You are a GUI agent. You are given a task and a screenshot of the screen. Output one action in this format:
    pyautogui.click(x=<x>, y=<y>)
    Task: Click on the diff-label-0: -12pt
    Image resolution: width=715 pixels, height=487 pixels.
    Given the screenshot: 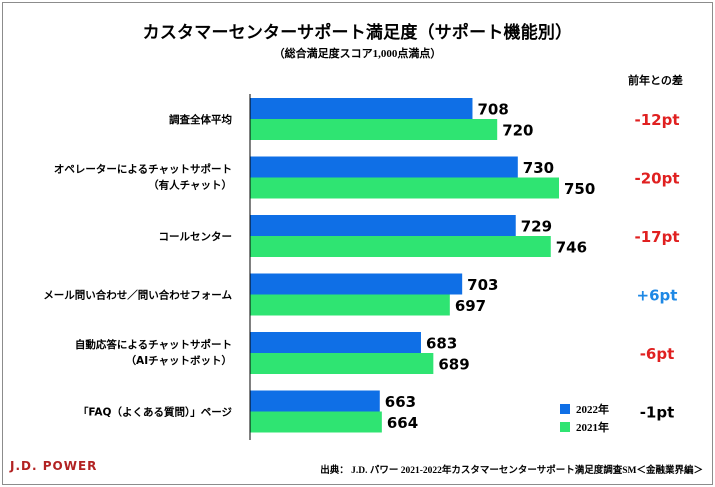 What is the action you would take?
    pyautogui.click(x=656, y=120)
    